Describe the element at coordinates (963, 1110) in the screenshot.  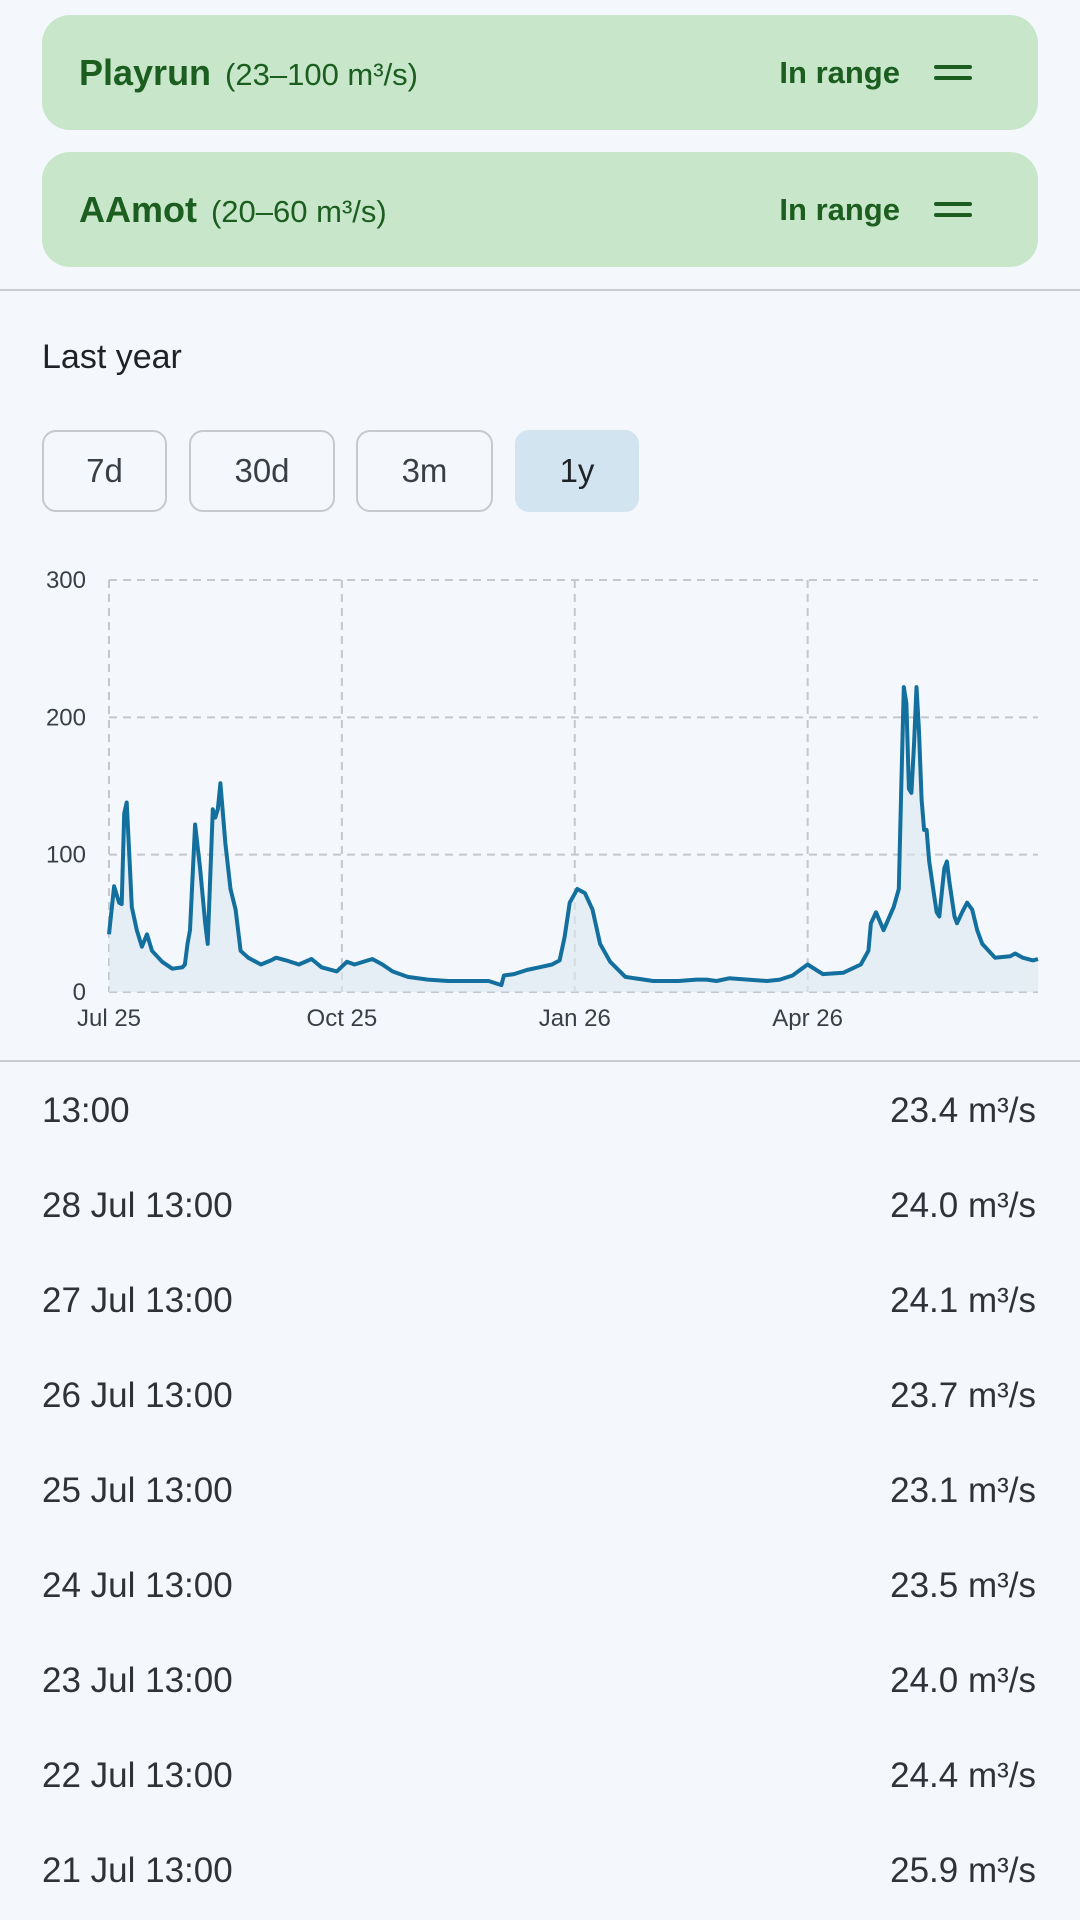
I see `reading-value: 23.4 m³/s` at that location.